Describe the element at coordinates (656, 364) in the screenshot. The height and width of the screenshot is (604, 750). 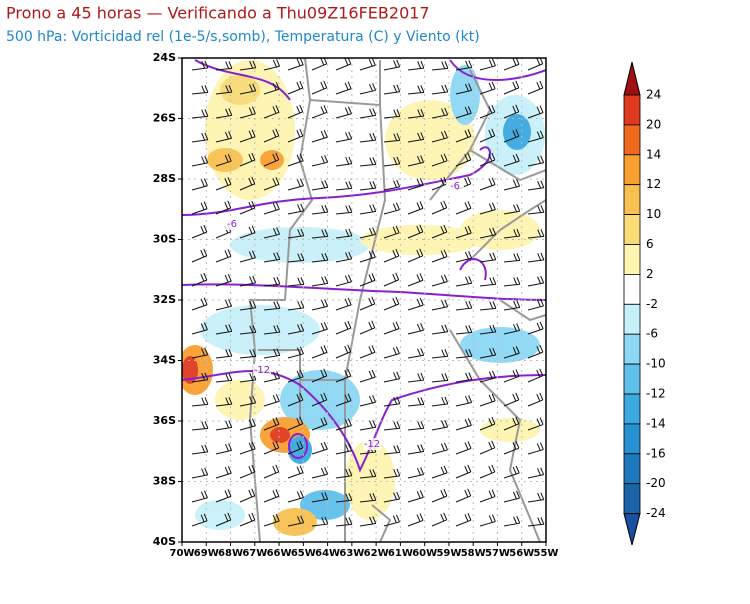
I see `colorbar-label: -10` at that location.